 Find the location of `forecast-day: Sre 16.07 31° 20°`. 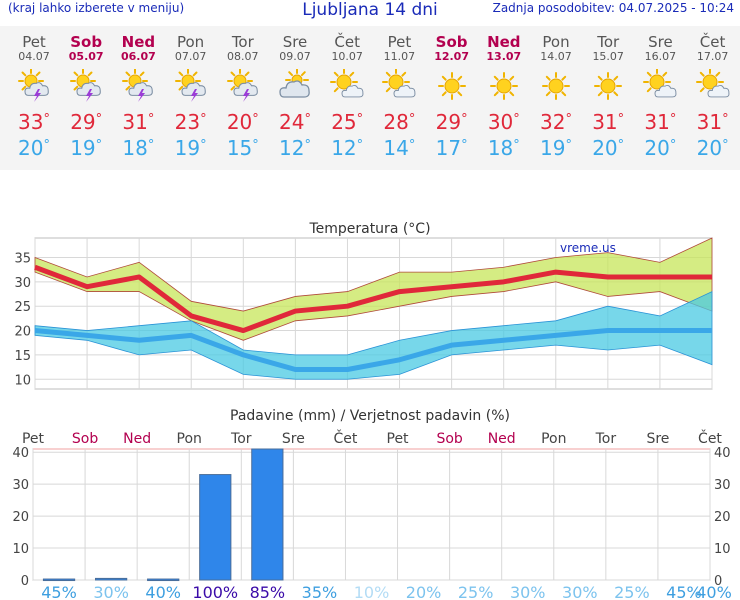

forecast-day: Sre 16.07 31° 20° is located at coordinates (660, 93).